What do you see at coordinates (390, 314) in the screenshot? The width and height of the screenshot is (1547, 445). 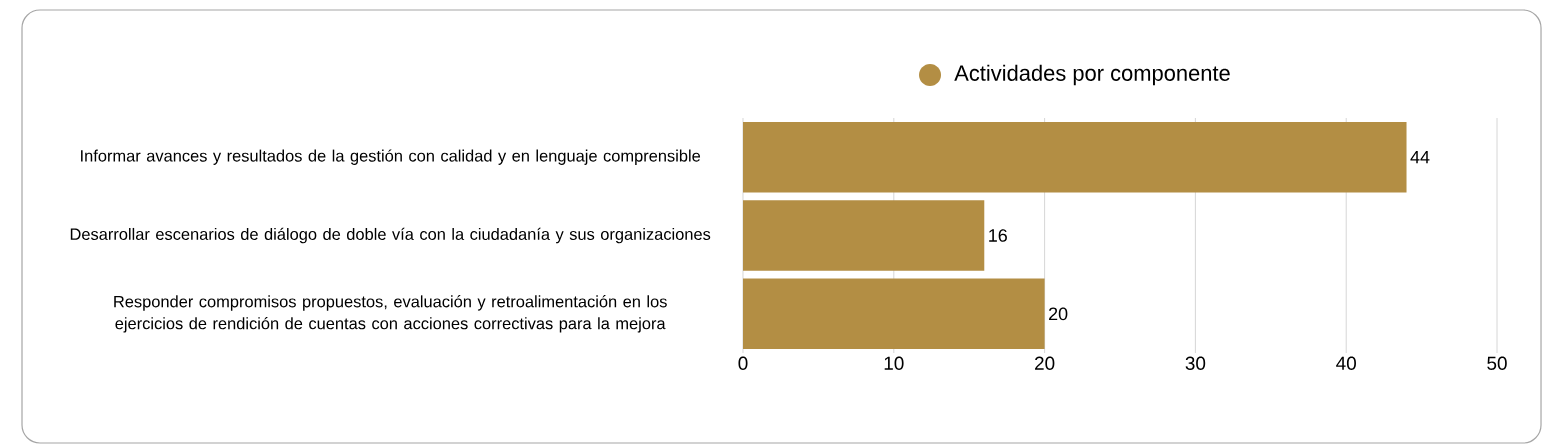 I see `y-tick-label: Responder compromisos propuestos, evaluación y retroalimentación en los ejercicios de rendición de cuentas con acciones correctivas para la mejora` at bounding box center [390, 314].